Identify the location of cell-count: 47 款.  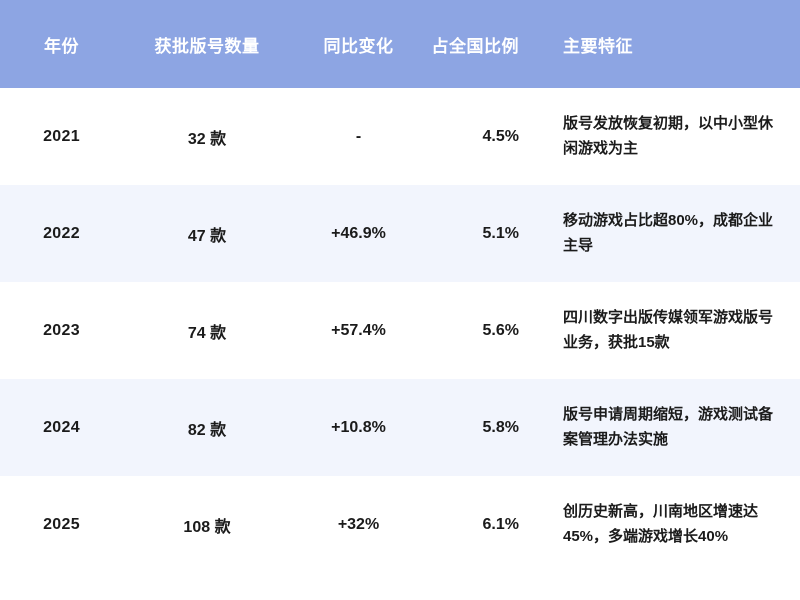
(207, 236).